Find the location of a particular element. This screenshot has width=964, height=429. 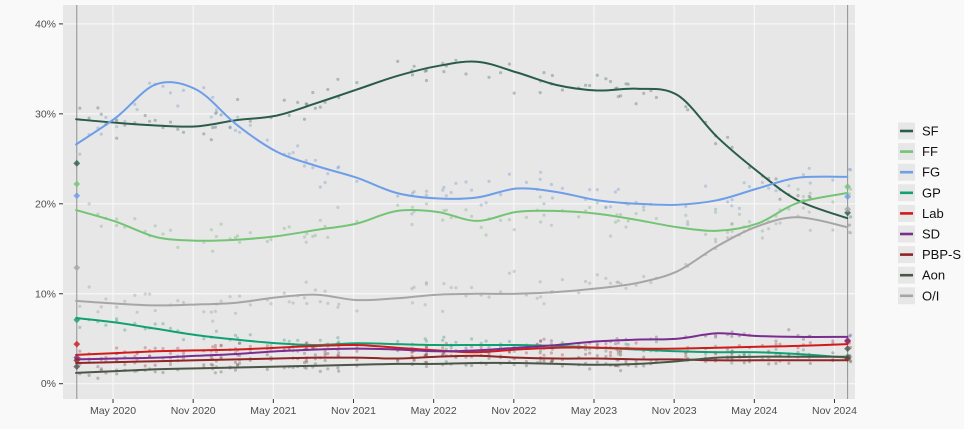

legend-item-SD: SD is located at coordinates (919, 234).